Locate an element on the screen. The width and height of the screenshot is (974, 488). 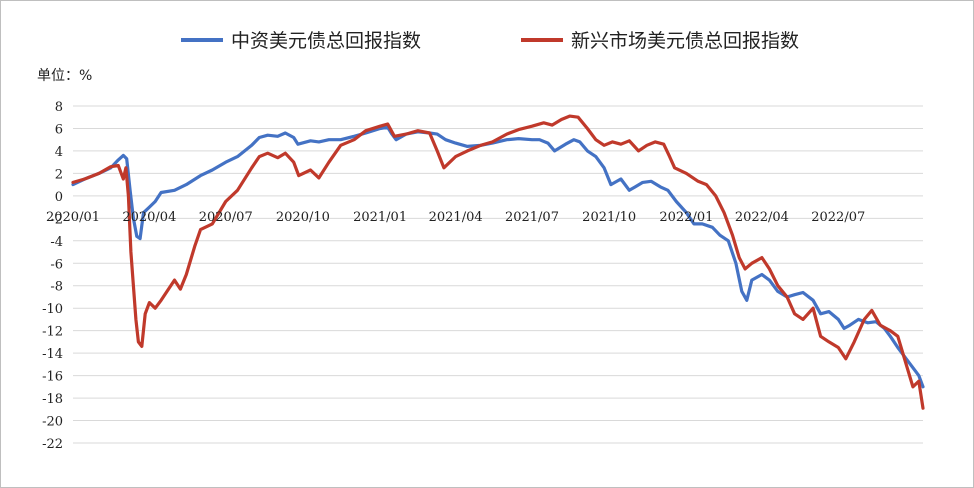
y-tick-label: -2 is located at coordinates (56, 219).